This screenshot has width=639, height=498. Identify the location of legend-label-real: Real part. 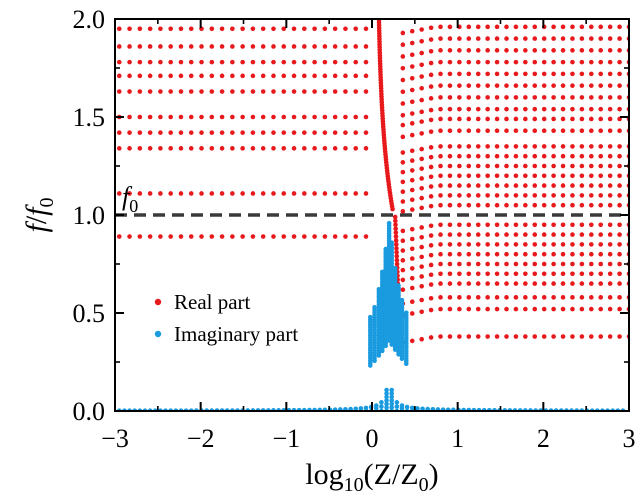
(212, 302).